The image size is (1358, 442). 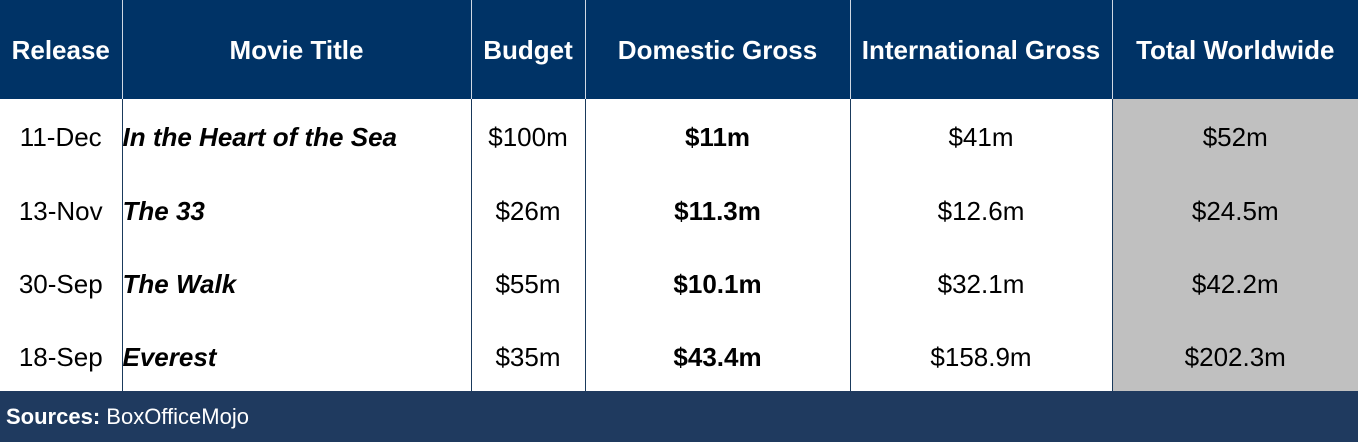 I want to click on column-header-movie-title: Movie Title, so click(x=296, y=49).